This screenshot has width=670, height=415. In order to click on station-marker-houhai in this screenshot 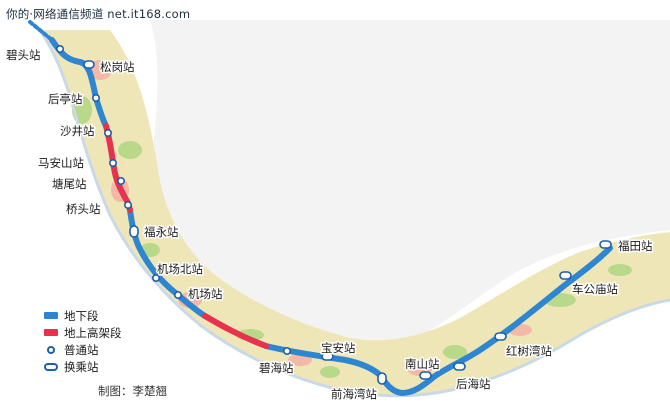, I will do `click(459, 366)`.